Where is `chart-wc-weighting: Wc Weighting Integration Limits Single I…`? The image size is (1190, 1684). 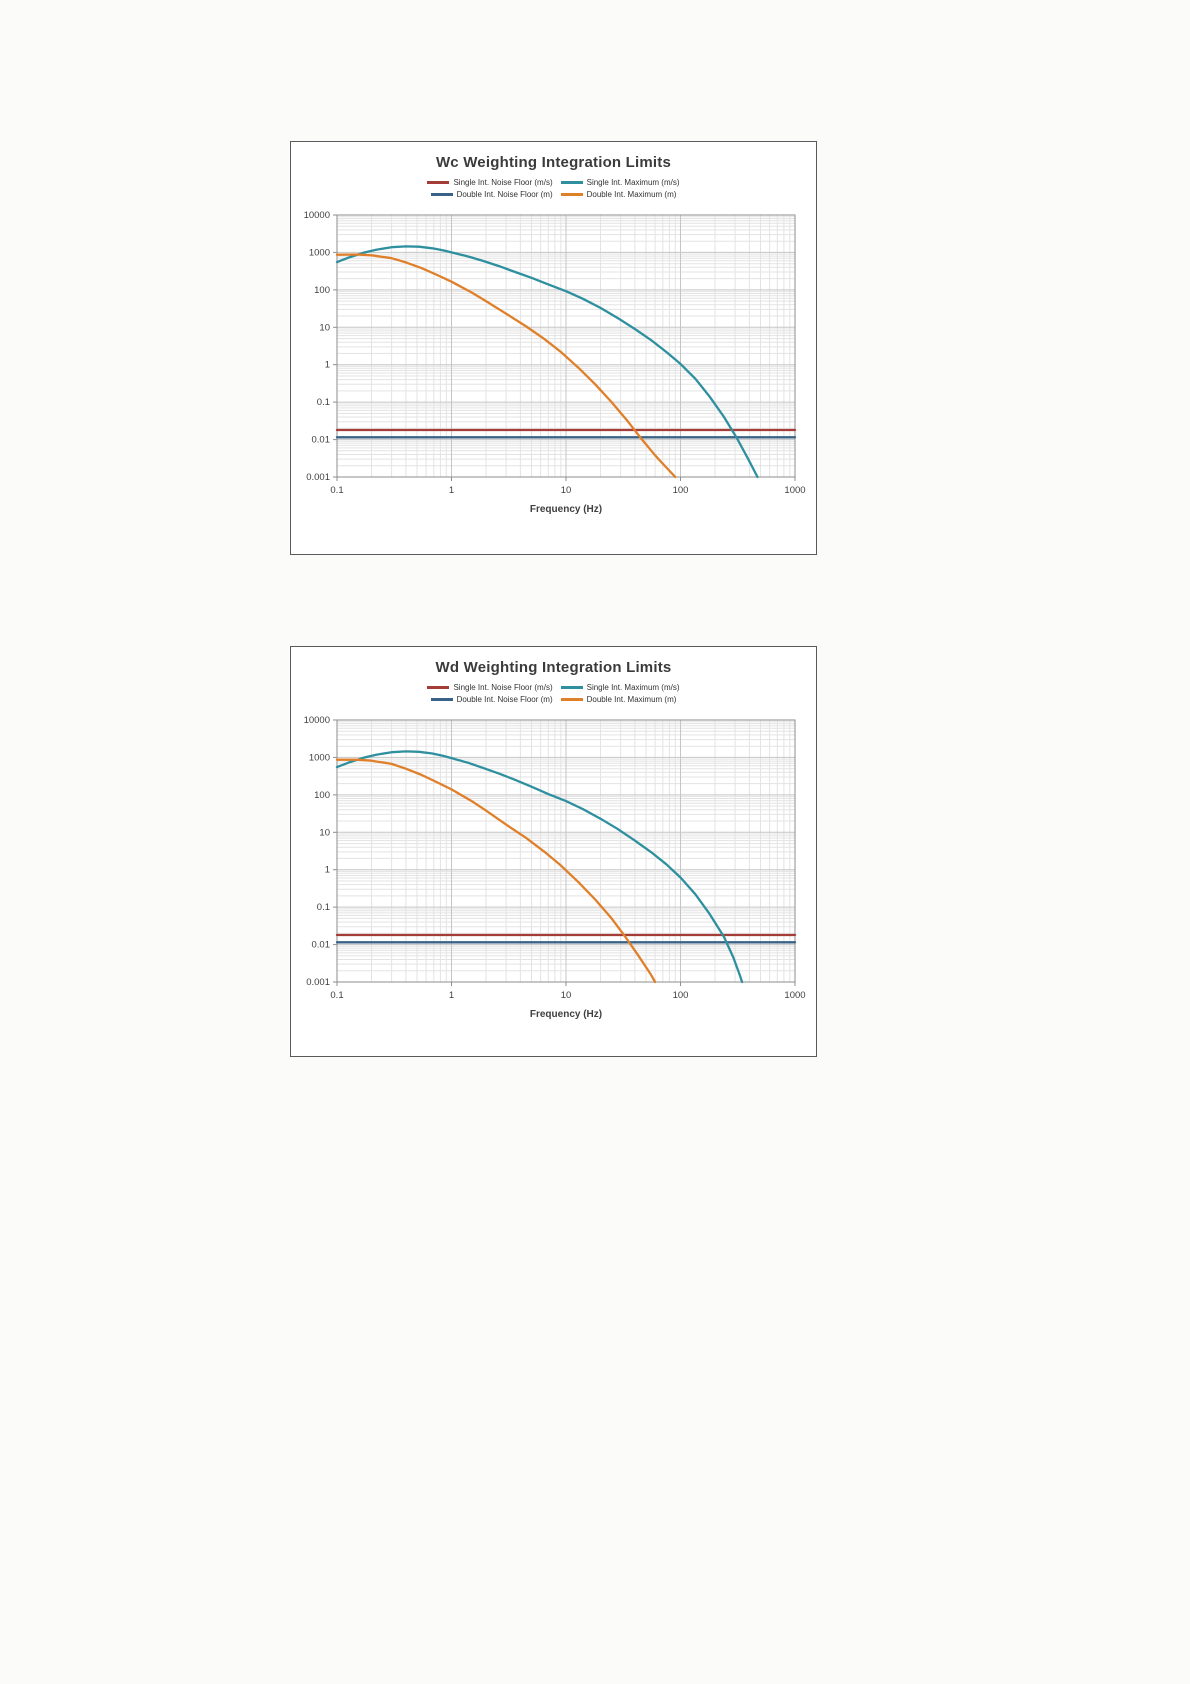 chart-wc-weighting: Wc Weighting Integration Limits Single I… is located at coordinates (553, 348).